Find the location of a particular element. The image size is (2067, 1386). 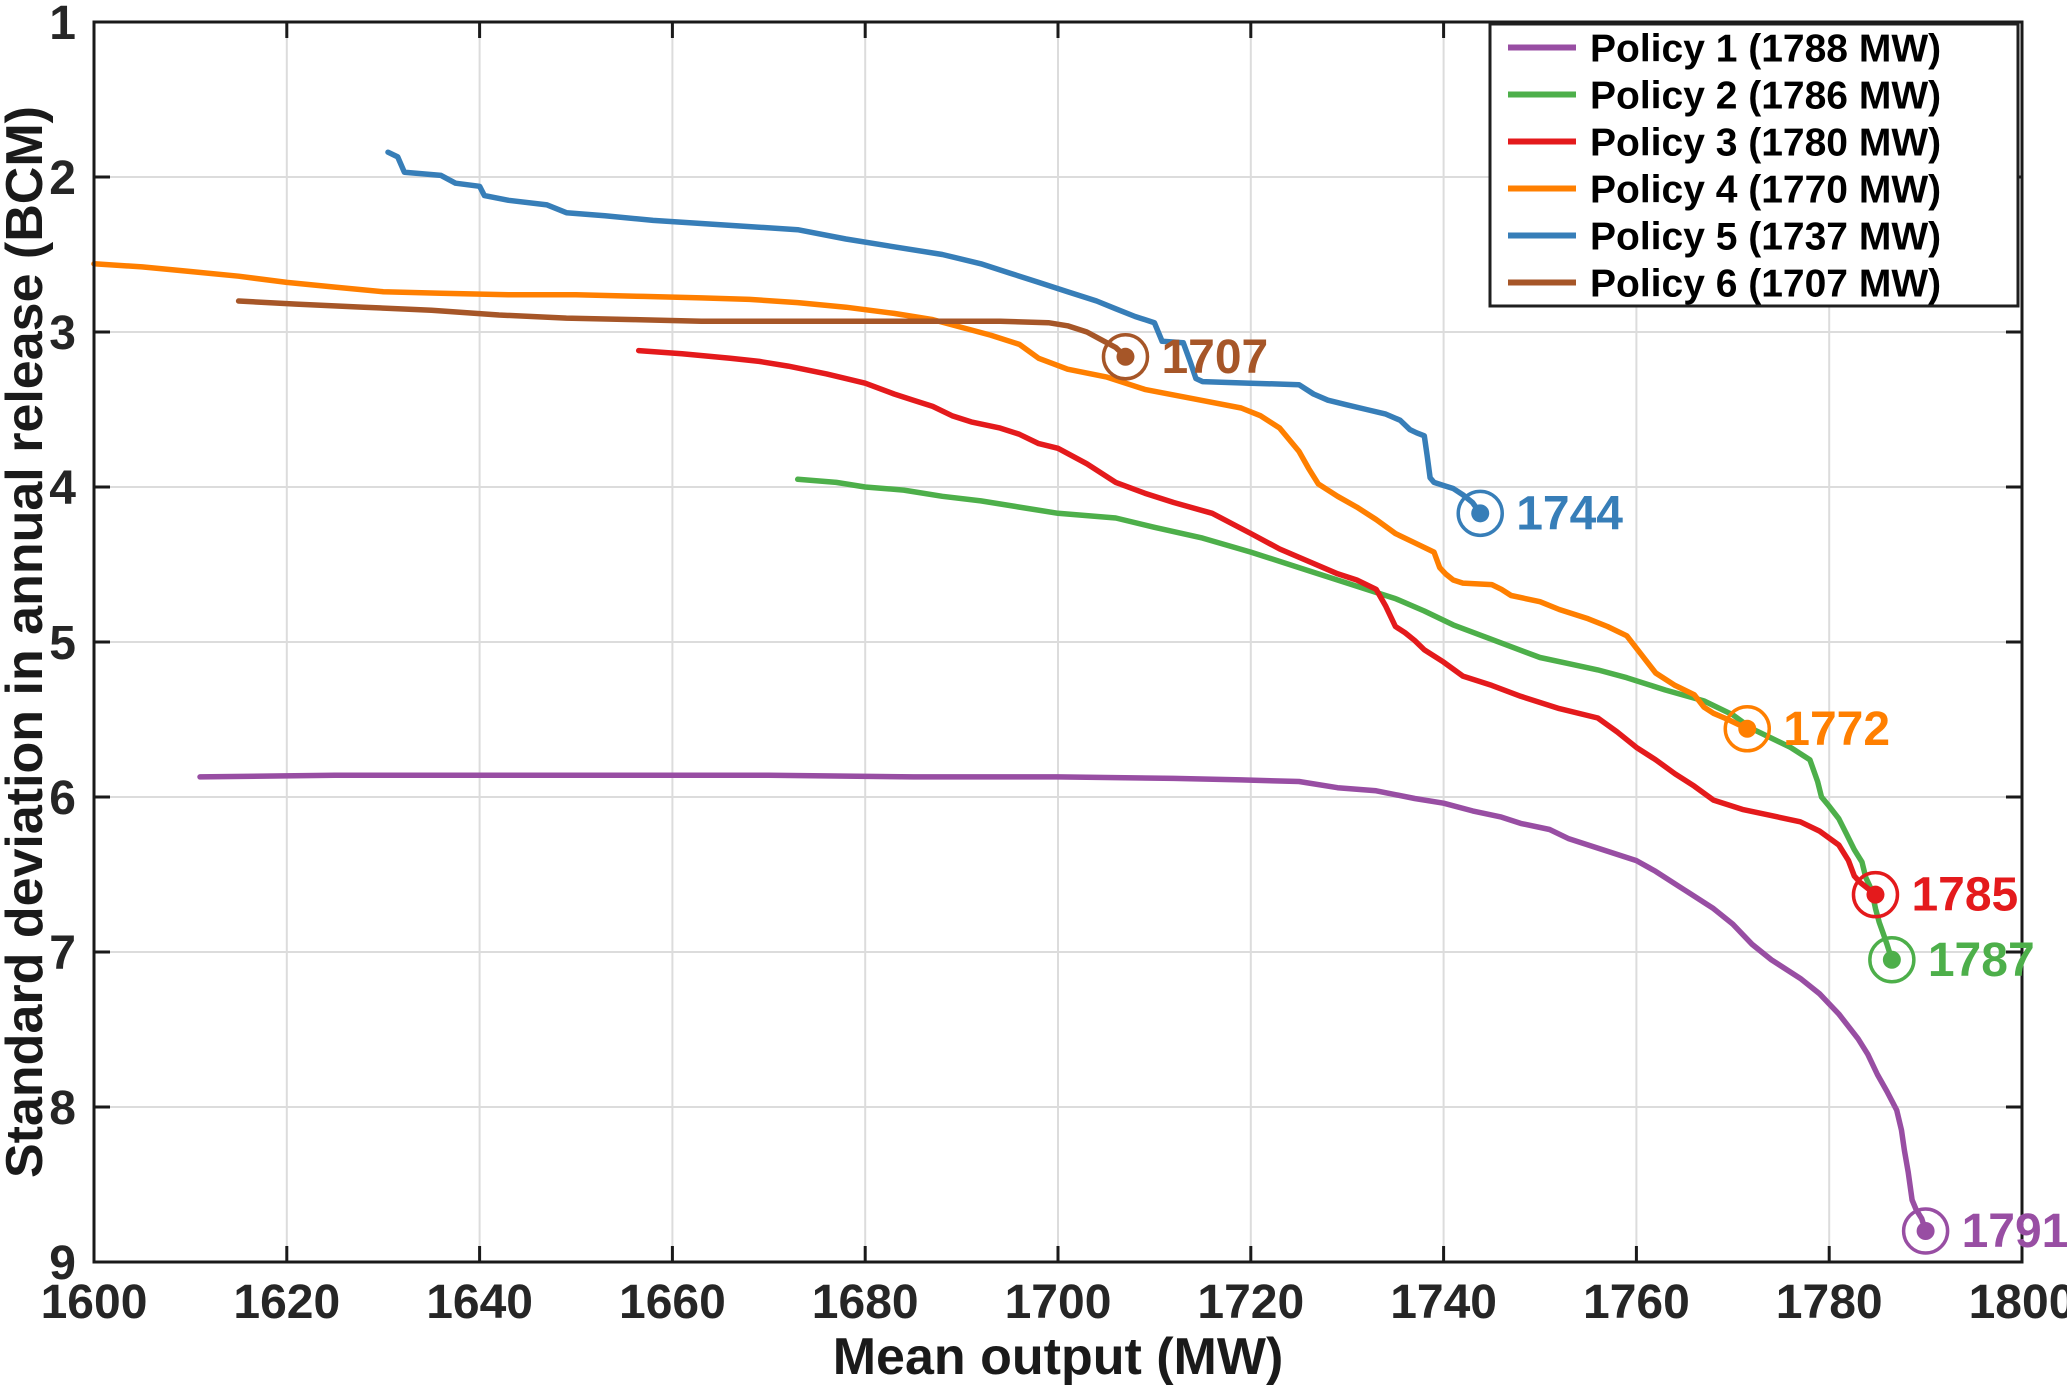

y-tick-label: 8 is located at coordinates (62, 1108).